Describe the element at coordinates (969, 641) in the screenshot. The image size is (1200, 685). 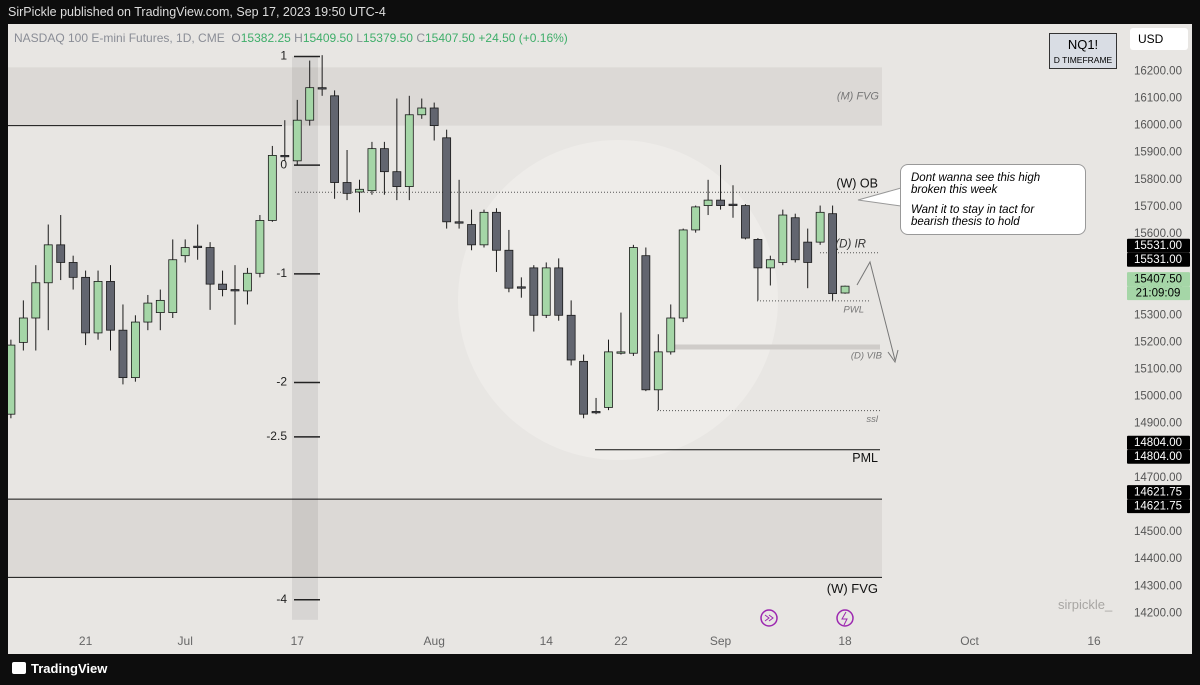
I see `x-tick-label: Oct` at that location.